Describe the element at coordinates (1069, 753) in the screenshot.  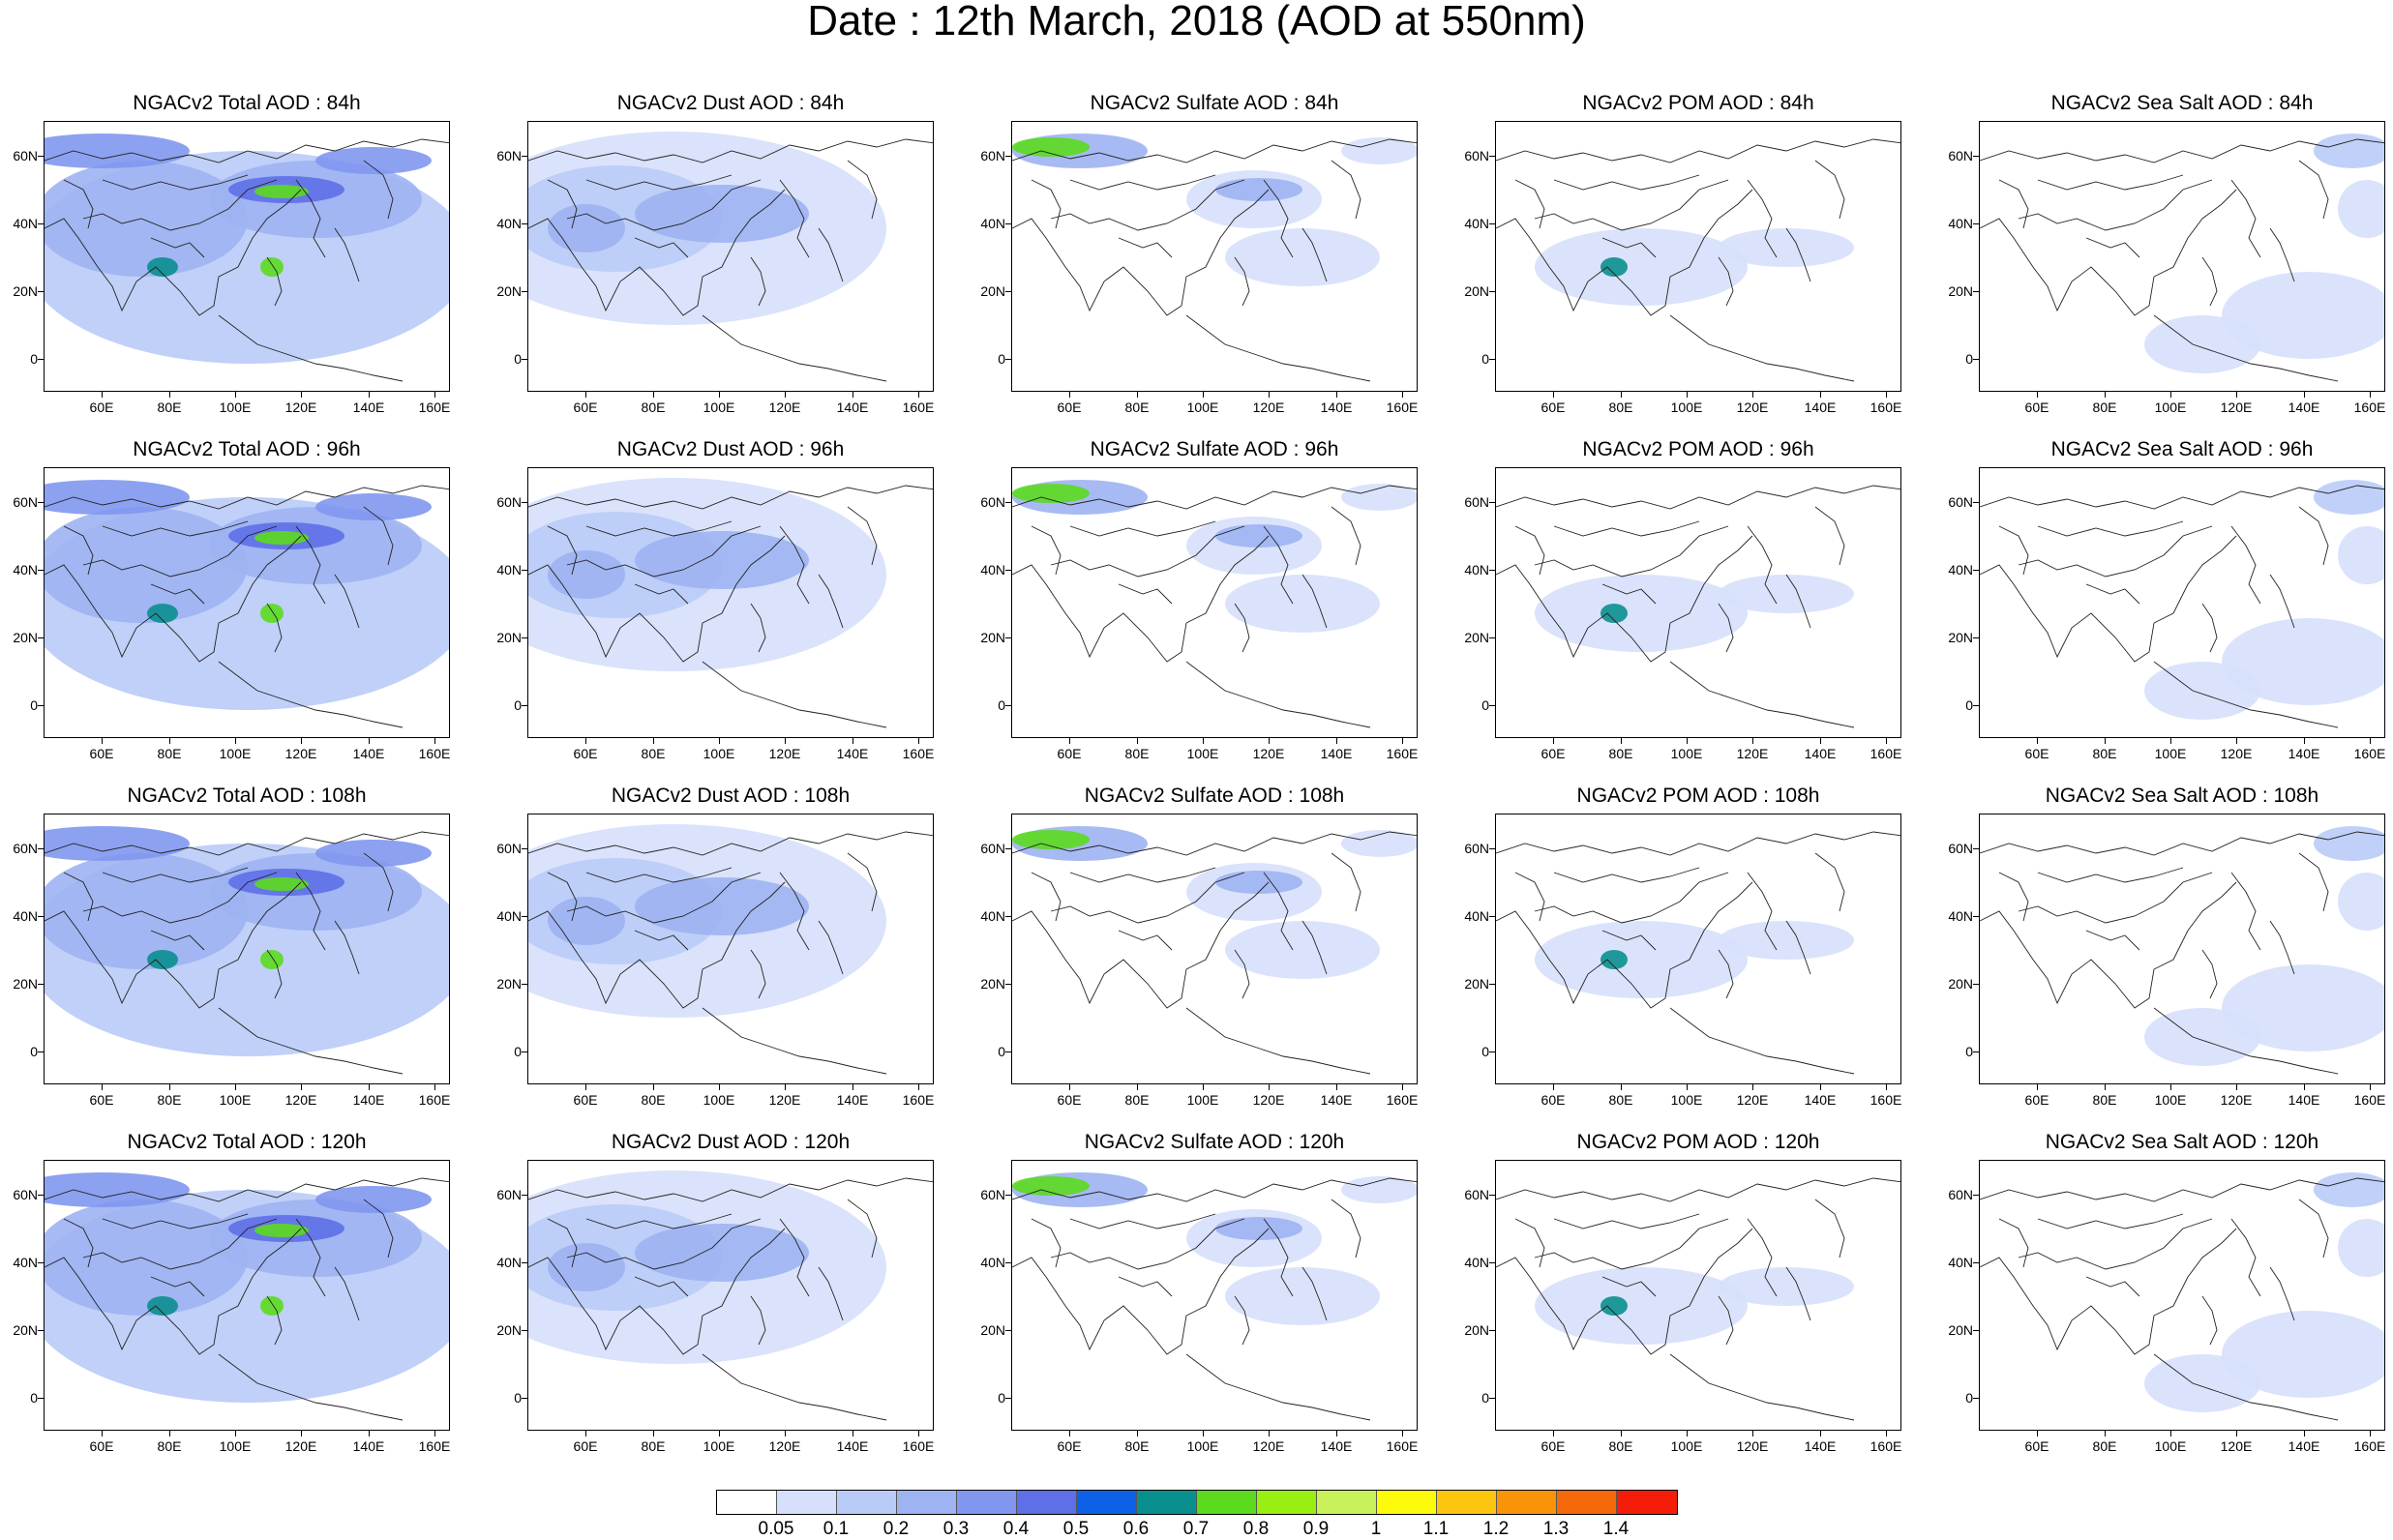
I see `lon-tick-label: 60E` at that location.